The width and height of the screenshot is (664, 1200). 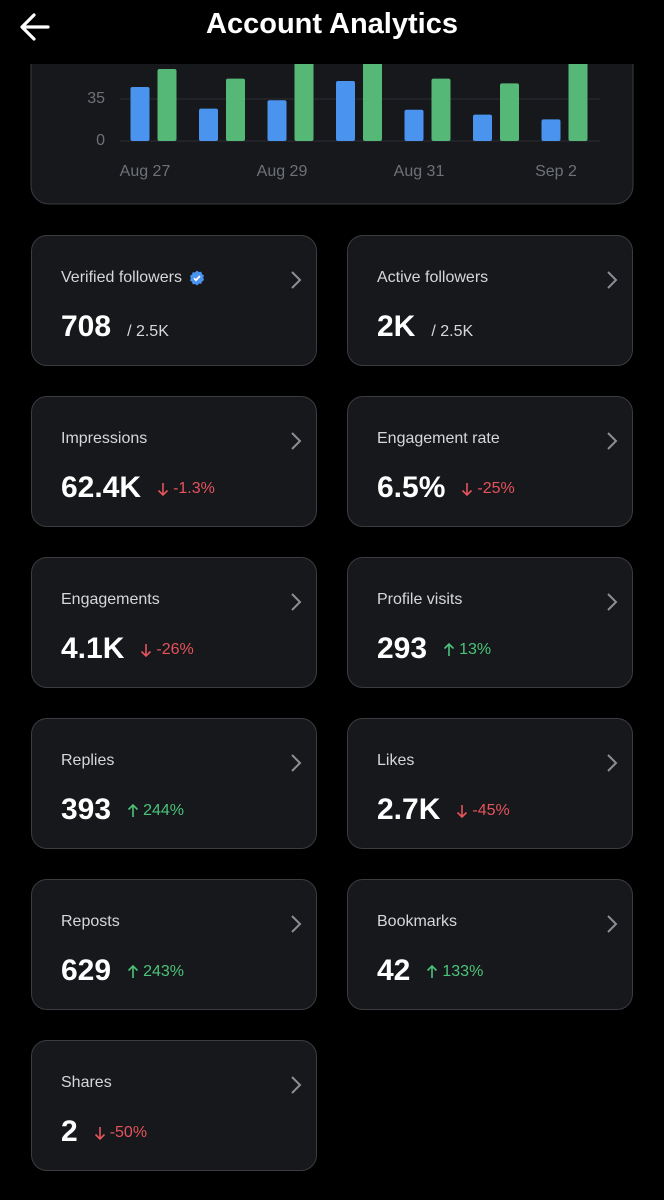 What do you see at coordinates (174, 300) in the screenshot?
I see `stat-card: Verified followers 708 / 2.5K` at bounding box center [174, 300].